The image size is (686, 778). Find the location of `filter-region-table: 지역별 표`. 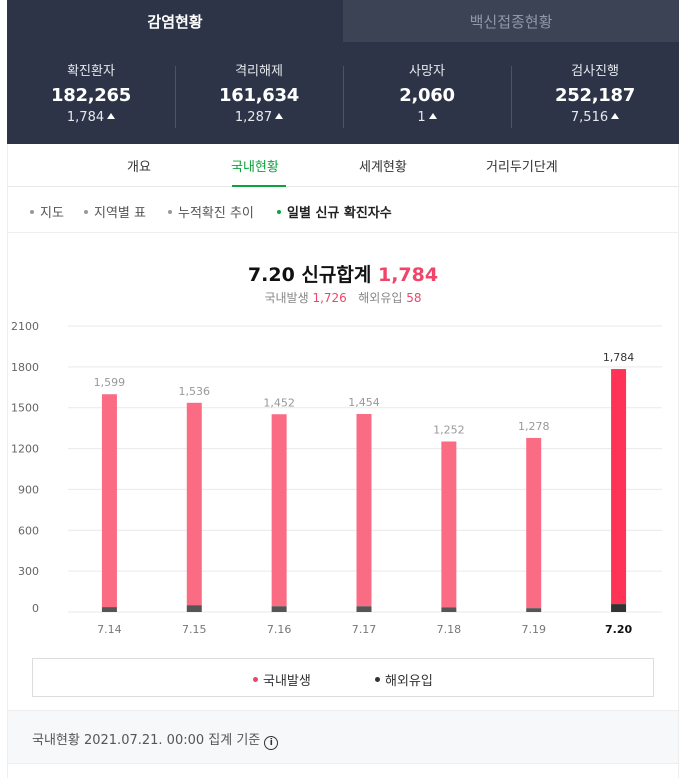

filter-region-table: 지역별 표 is located at coordinates (115, 211).